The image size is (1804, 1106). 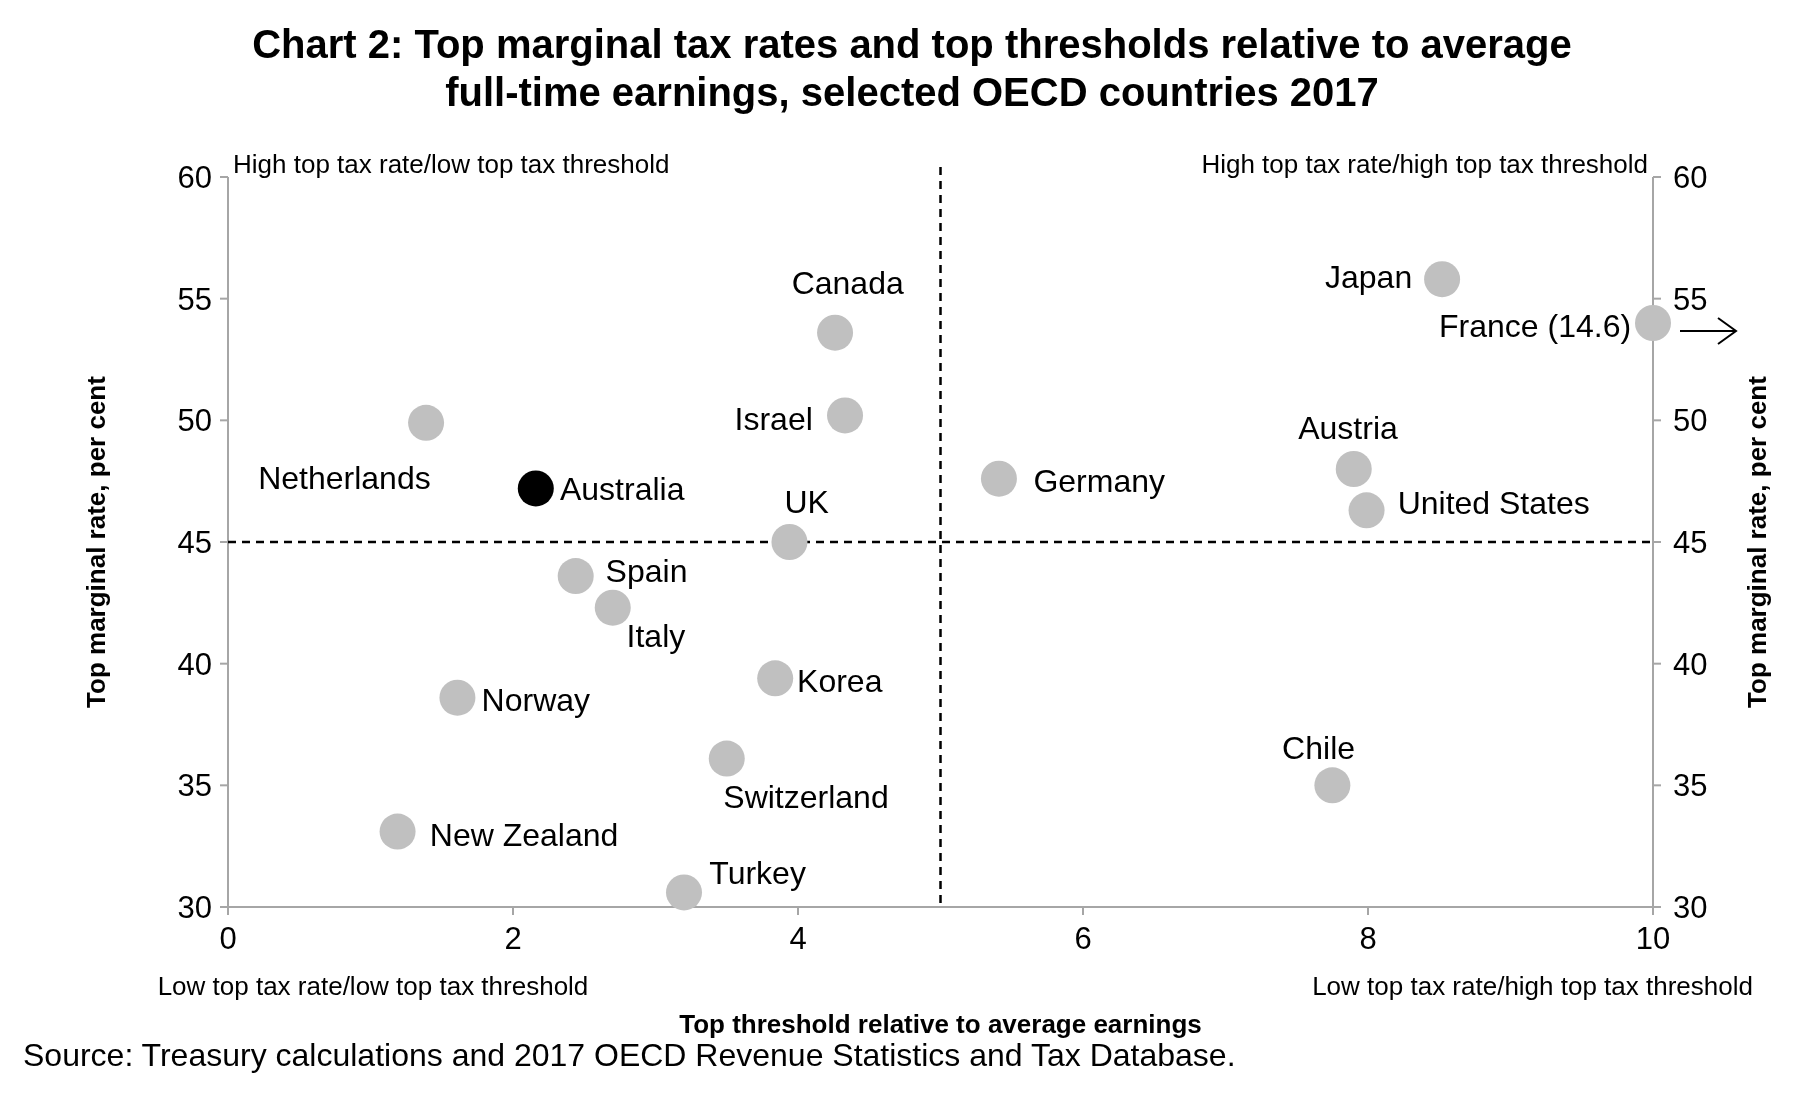 What do you see at coordinates (1690, 542) in the screenshot?
I see `y2-tick-label: 45` at bounding box center [1690, 542].